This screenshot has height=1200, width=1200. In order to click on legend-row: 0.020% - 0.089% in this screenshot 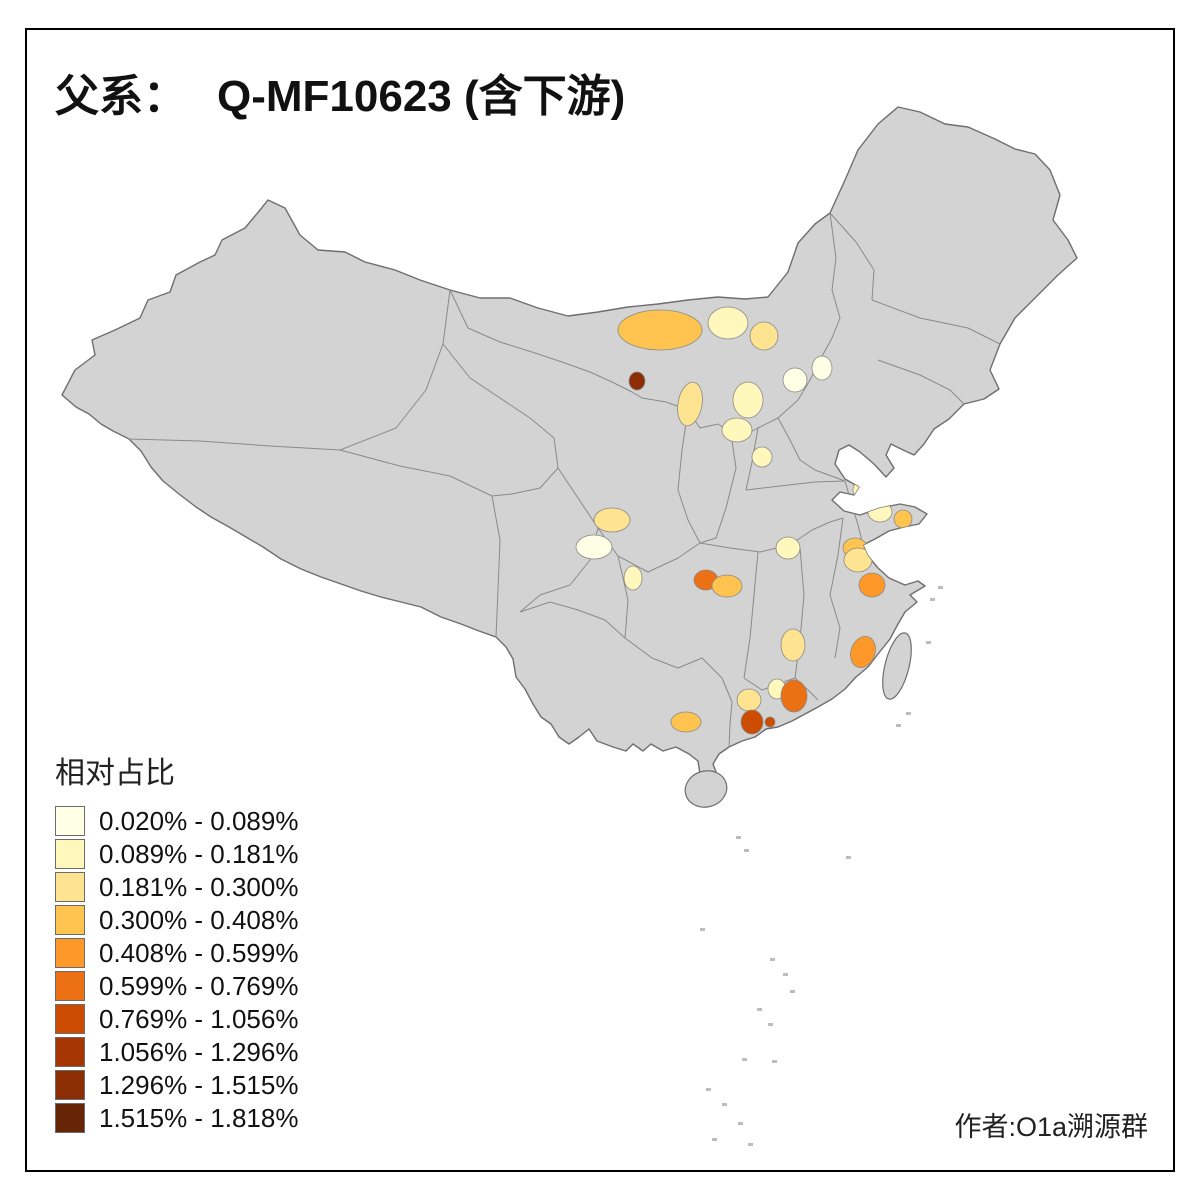, I will do `click(176, 821)`.